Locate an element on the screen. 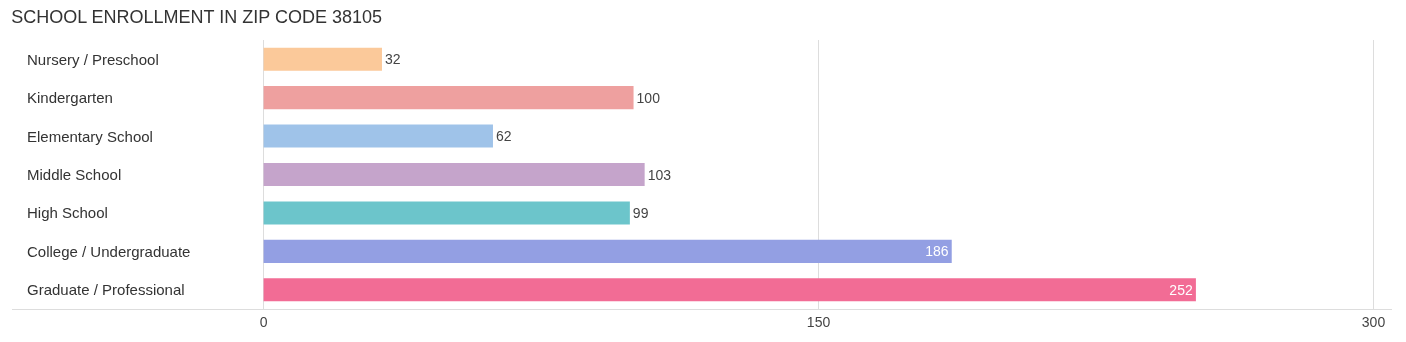 The height and width of the screenshot is (342, 1406). y-tick-label: College / Undergraduate is located at coordinates (109, 251).